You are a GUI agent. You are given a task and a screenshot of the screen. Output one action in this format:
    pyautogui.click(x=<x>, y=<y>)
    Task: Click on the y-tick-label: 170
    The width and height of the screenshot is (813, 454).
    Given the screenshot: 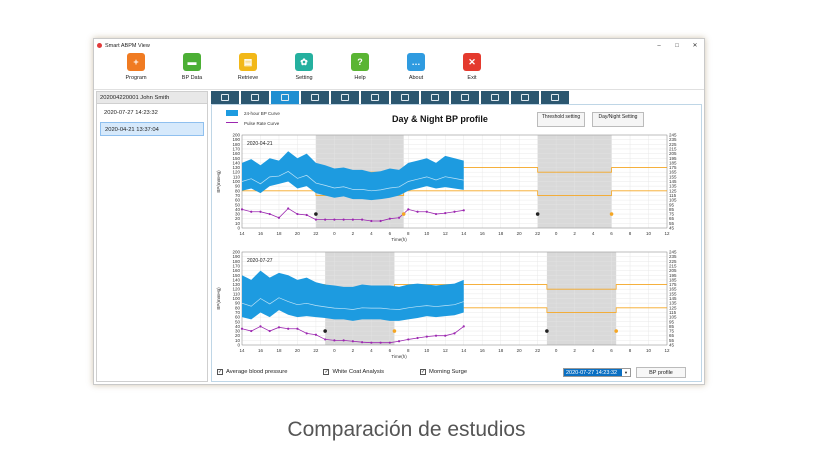 What is the action you would take?
    pyautogui.click(x=236, y=148)
    